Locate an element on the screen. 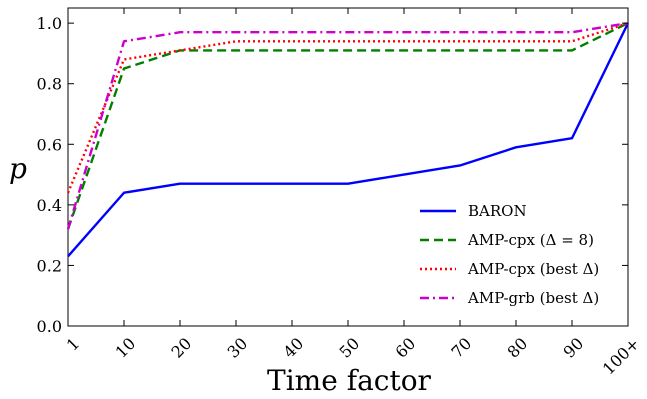  x-tick-label: 30 is located at coordinates (237, 348).